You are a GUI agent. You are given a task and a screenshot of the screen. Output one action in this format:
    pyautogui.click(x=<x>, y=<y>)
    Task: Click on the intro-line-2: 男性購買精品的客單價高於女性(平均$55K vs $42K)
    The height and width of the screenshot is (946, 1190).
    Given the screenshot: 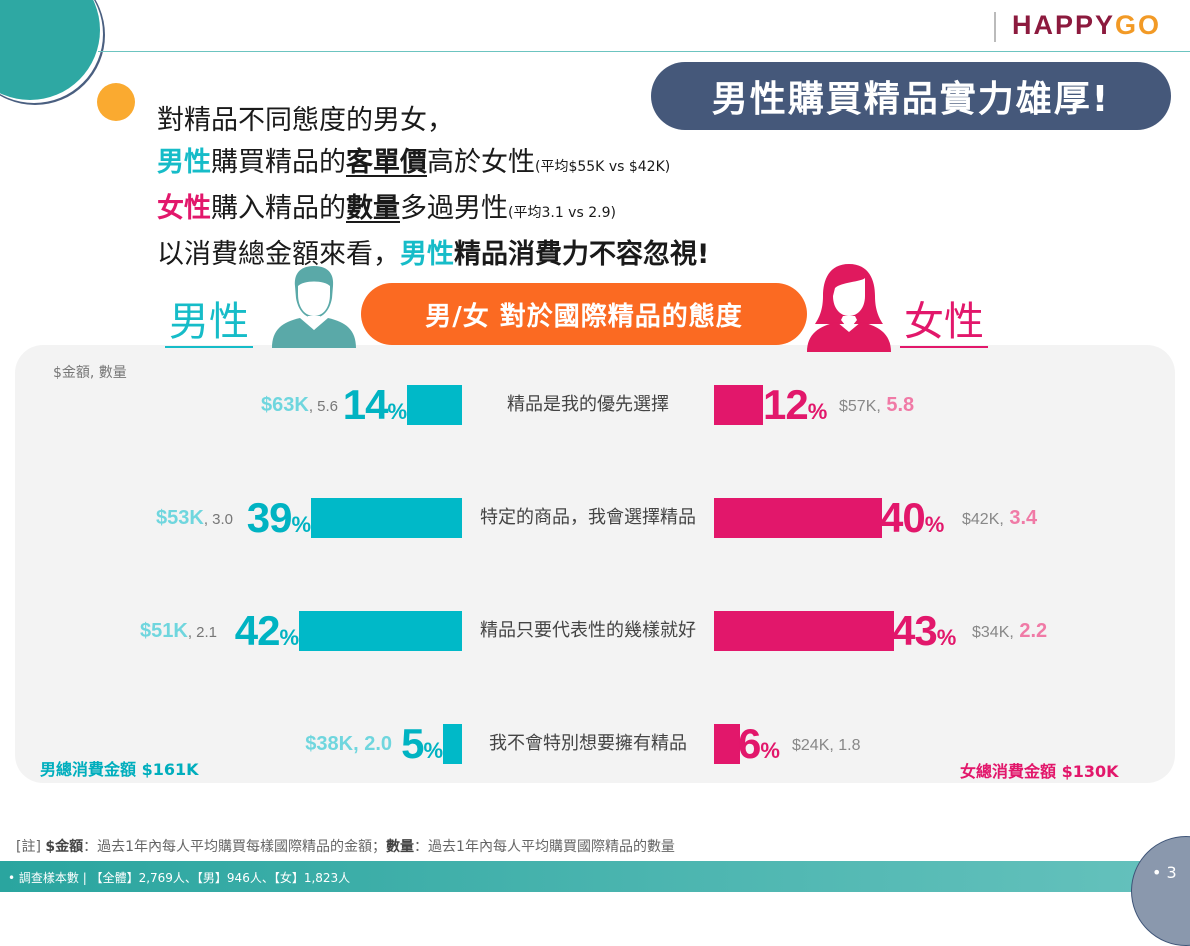 What is the action you would take?
    pyautogui.click(x=433, y=165)
    